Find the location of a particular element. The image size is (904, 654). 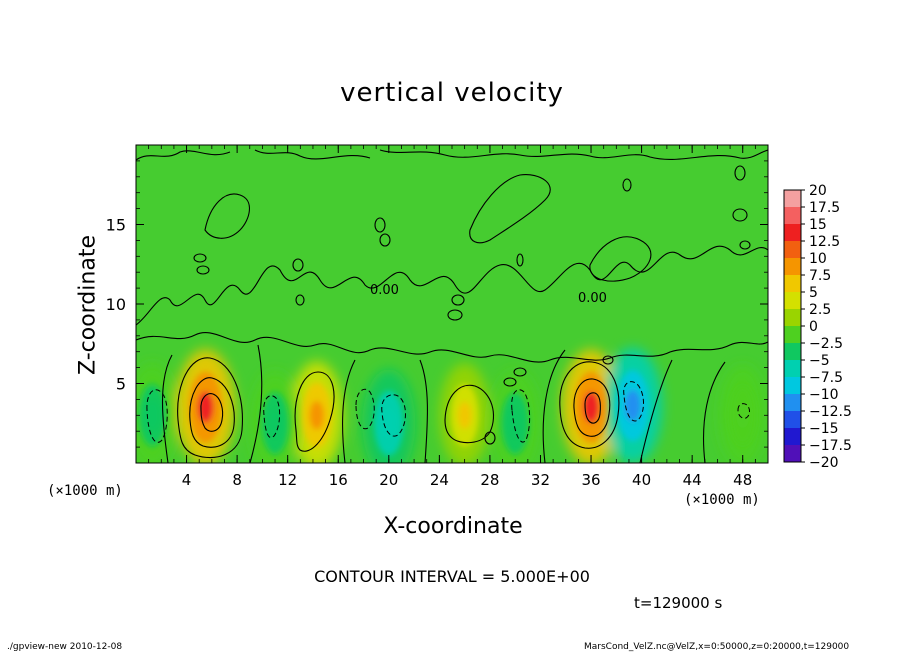

colorbar-label: 2.5 is located at coordinates (820, 310).